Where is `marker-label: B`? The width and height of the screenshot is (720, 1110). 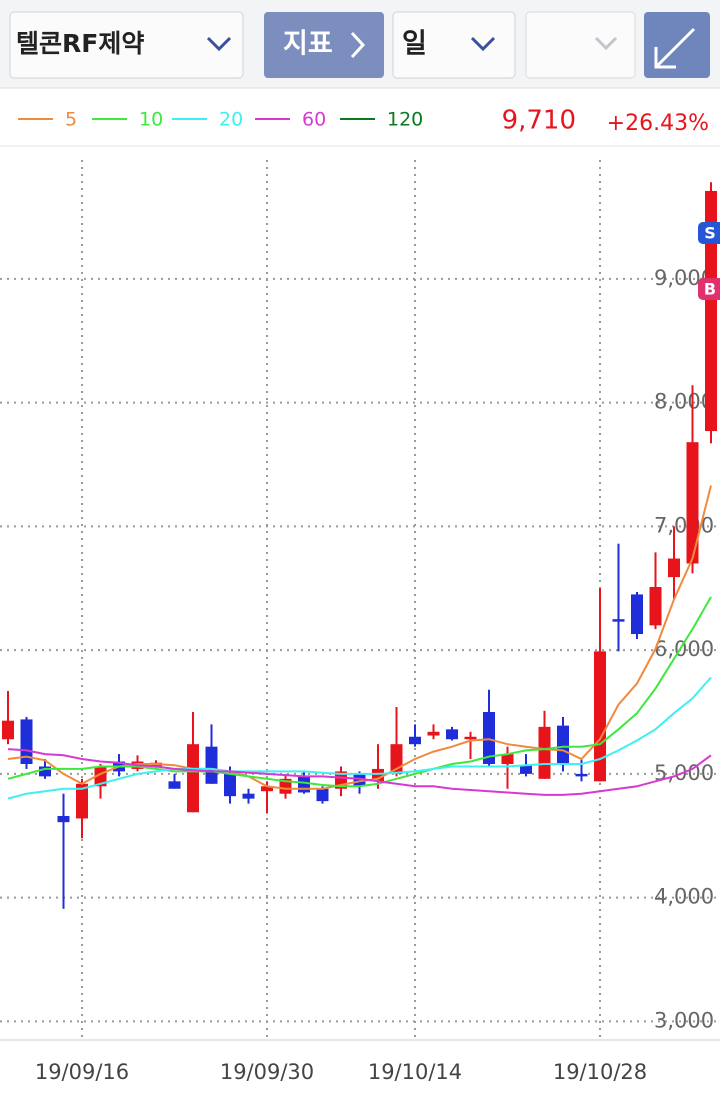 marker-label: B is located at coordinates (710, 289).